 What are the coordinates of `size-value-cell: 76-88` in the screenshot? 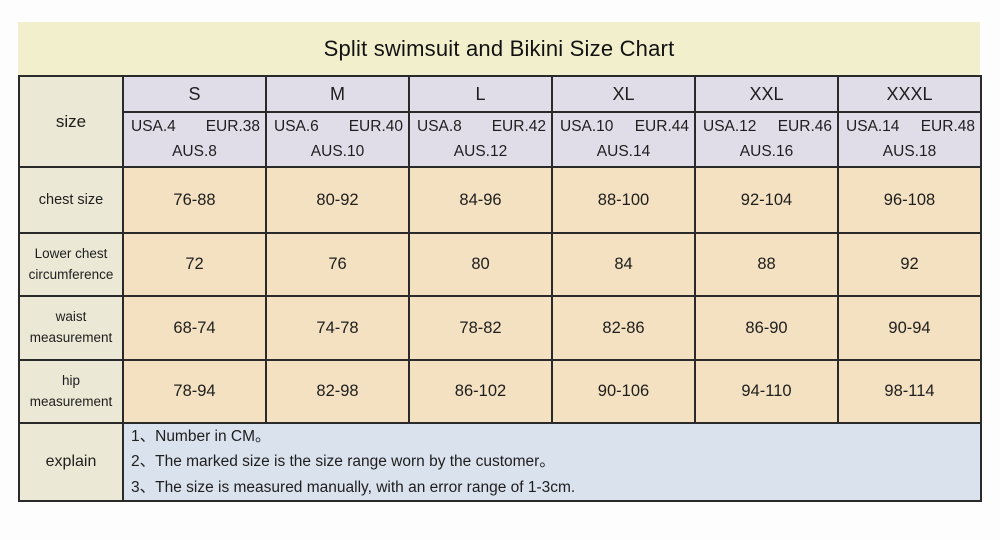 It's located at (194, 200).